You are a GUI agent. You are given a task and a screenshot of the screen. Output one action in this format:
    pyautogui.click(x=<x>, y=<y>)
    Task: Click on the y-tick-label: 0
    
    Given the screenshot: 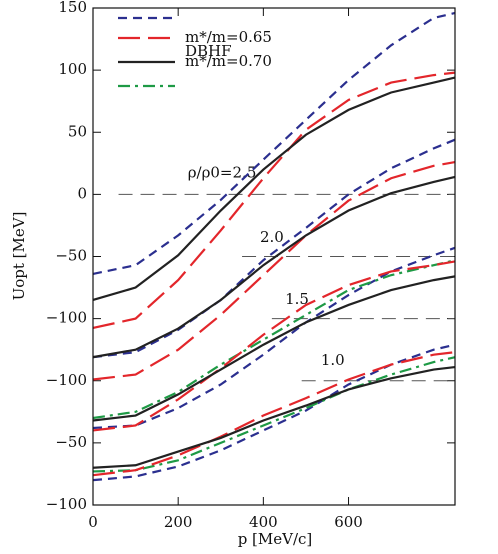 What is the action you would take?
    pyautogui.click(x=82, y=193)
    